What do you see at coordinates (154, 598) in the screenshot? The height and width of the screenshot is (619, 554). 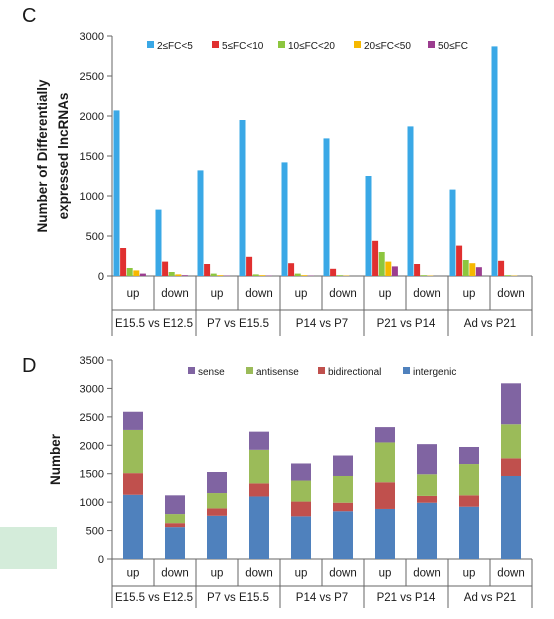 I see `x-group-label: E15.5 vs E12.5` at bounding box center [154, 598].